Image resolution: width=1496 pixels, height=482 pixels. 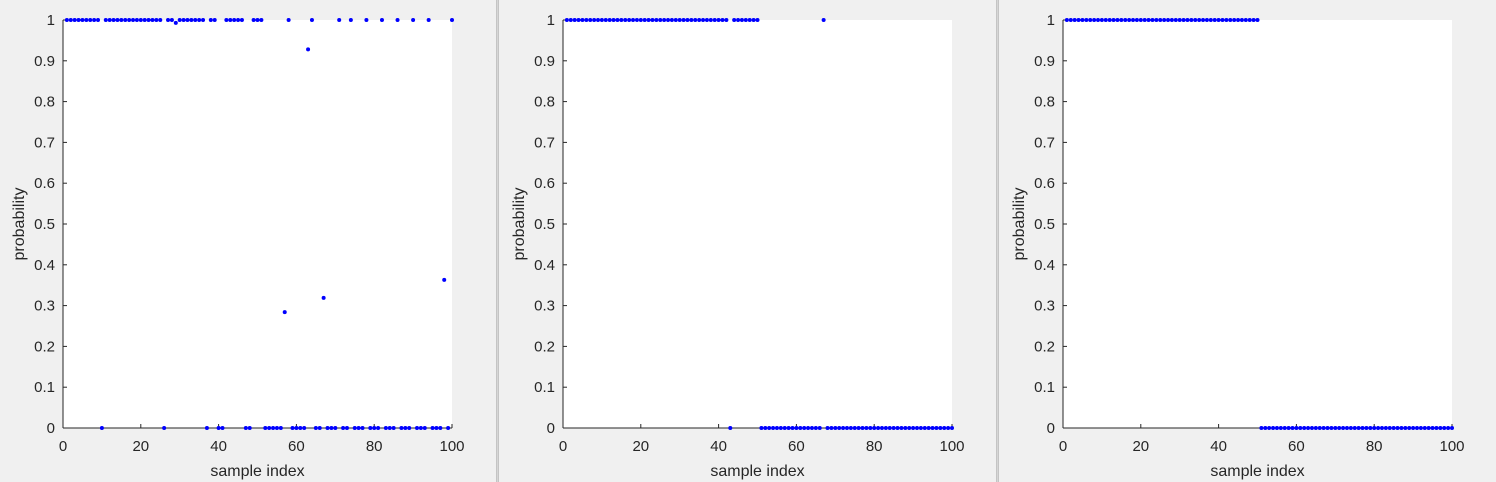 I want to click on y-tick-label: 0.7, so click(x=544, y=142).